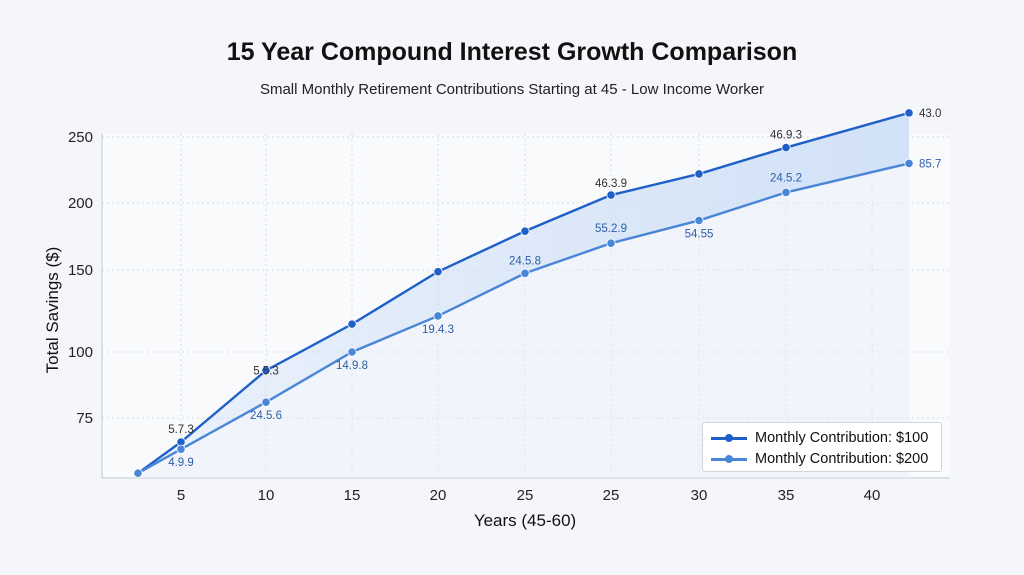 This screenshot has height=575, width=1024. What do you see at coordinates (80, 270) in the screenshot?
I see `y-tick-label: 150` at bounding box center [80, 270].